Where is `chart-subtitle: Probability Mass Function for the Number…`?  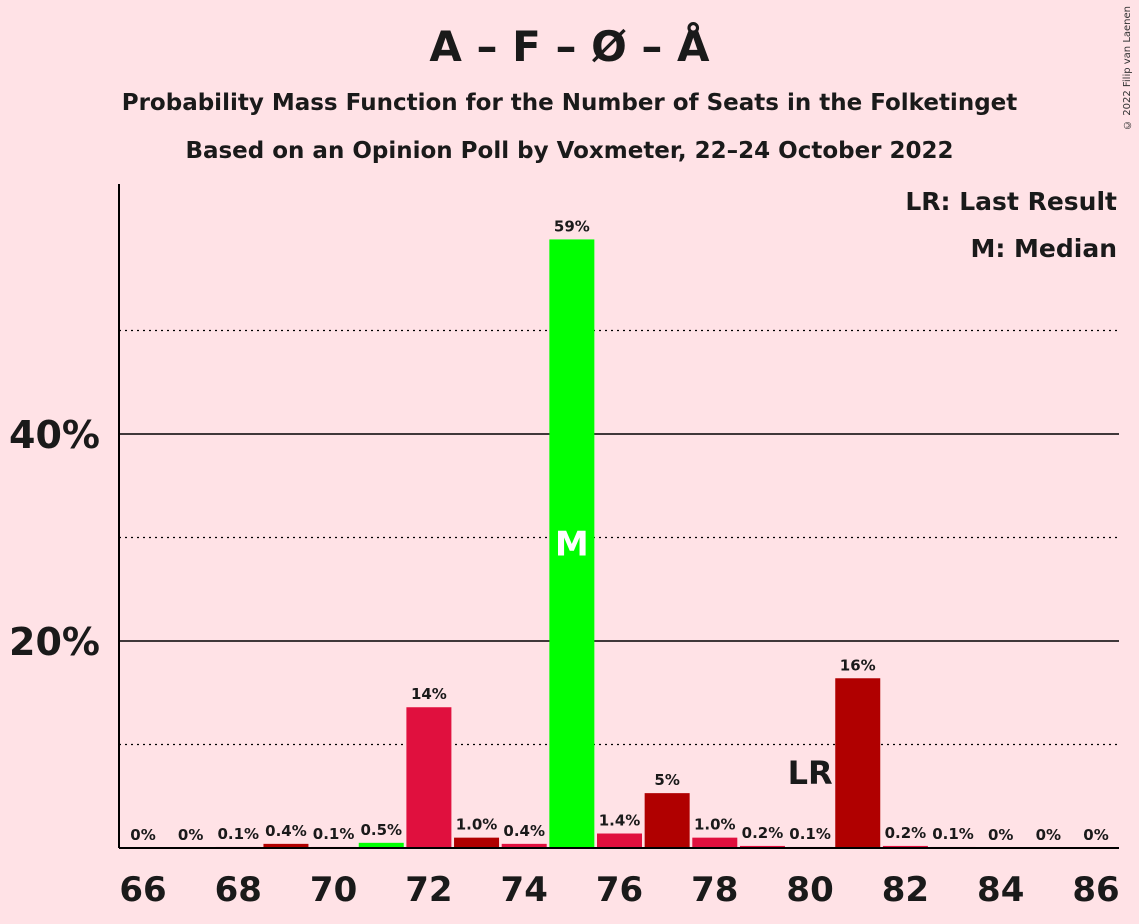 chart-subtitle: Probability Mass Function for the Number… is located at coordinates (569, 103).